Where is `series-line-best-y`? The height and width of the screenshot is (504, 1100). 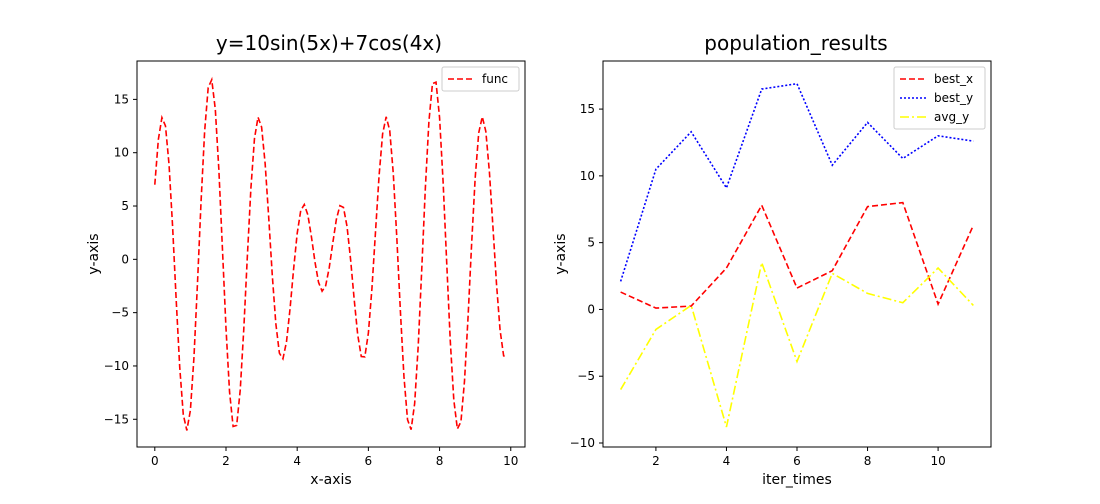 series-line-best-y is located at coordinates (796, 182).